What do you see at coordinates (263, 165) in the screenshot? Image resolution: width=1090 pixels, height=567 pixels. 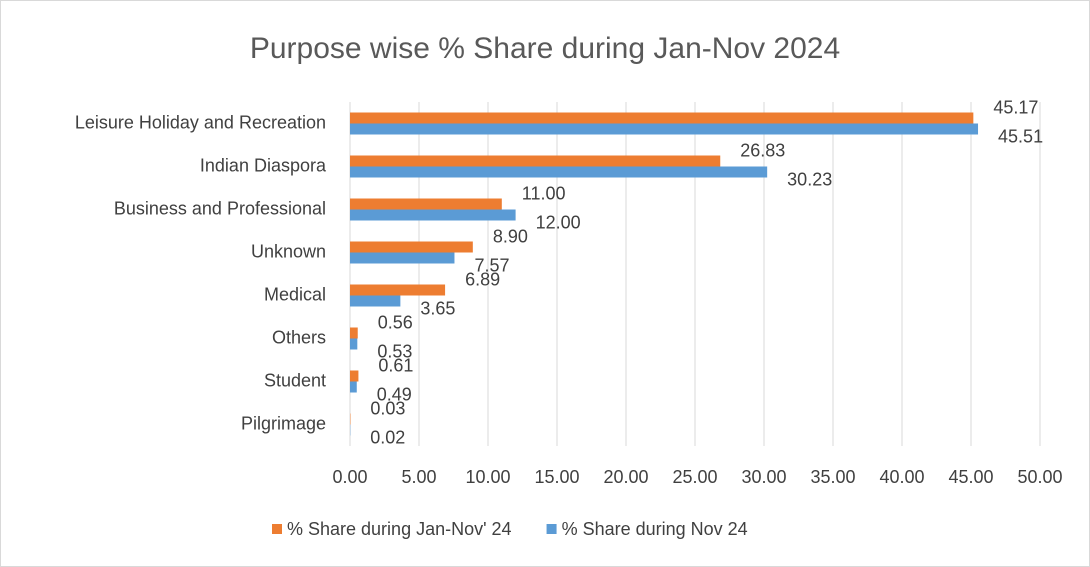 I see `y-tick-label: Indian Diaspora` at bounding box center [263, 165].